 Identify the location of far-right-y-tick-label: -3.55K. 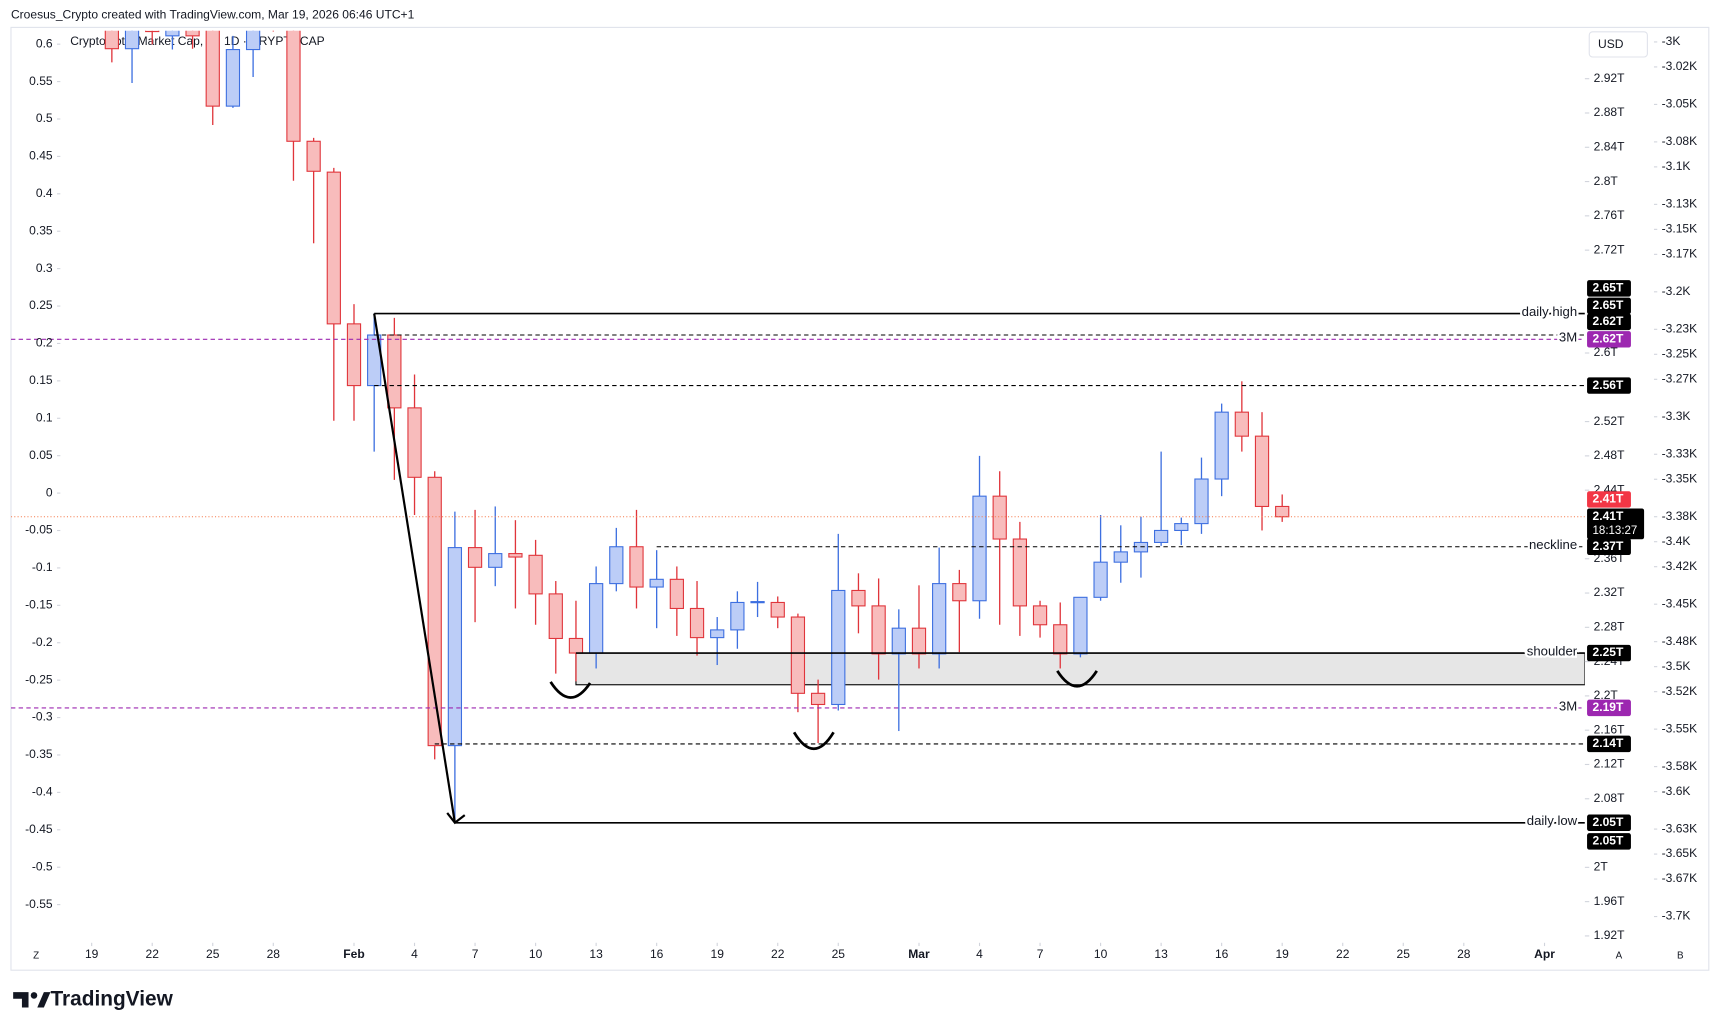
(1680, 728).